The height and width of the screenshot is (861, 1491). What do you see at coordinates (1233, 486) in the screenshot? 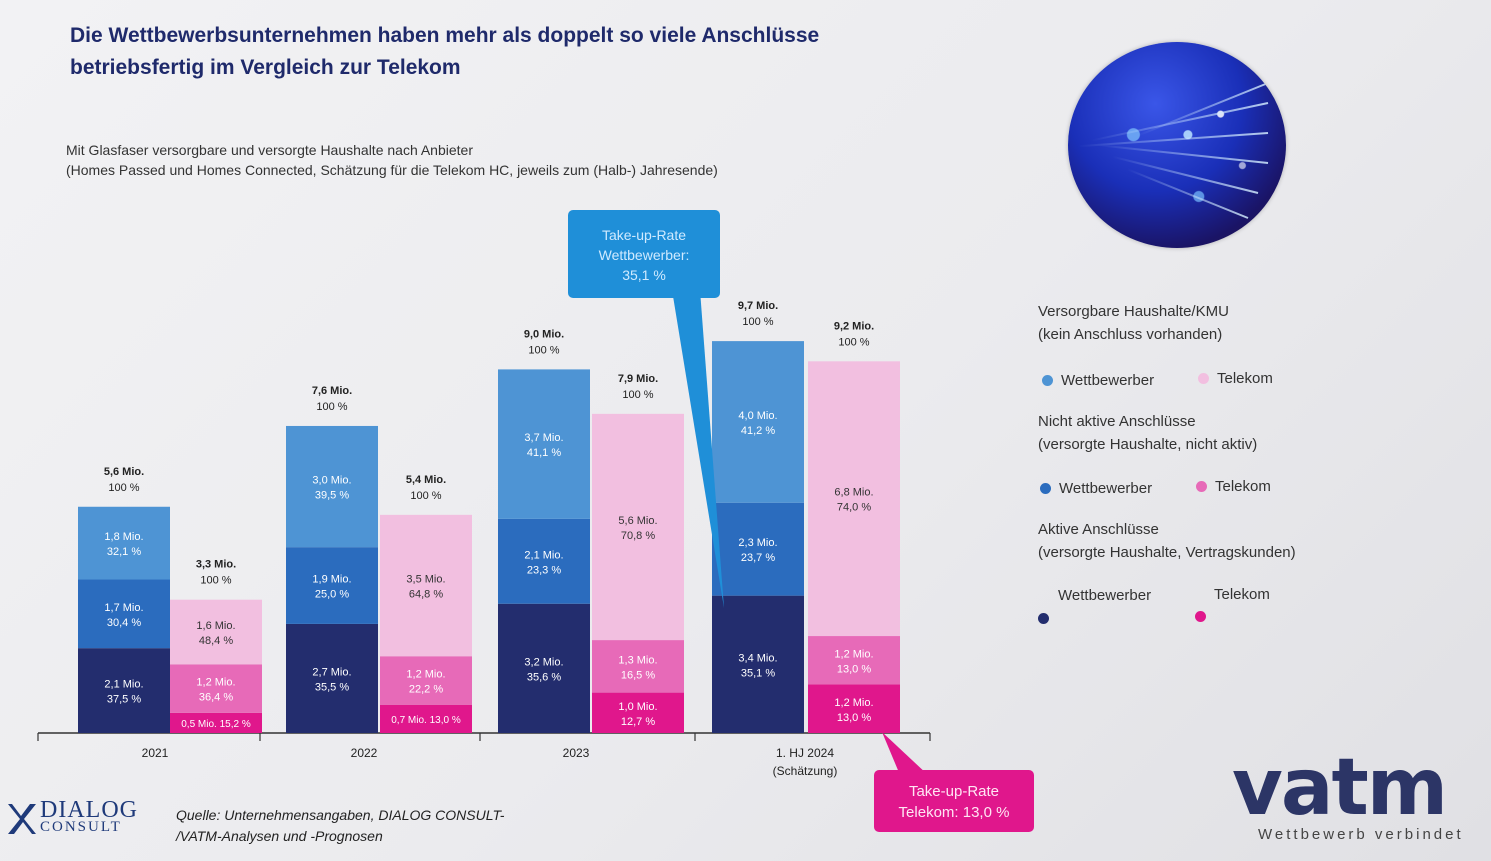
I see `legend-item-tk-nicht-aktiv: Telekom` at bounding box center [1233, 486].